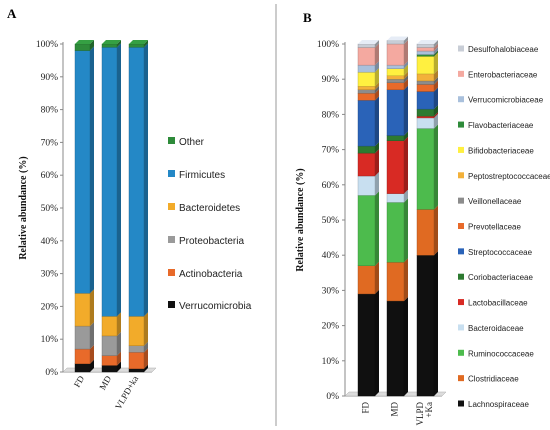 The height and width of the screenshot is (430, 550). Describe the element at coordinates (490, 201) in the screenshot. I see `legend-item: Veillonellaceae` at that location.